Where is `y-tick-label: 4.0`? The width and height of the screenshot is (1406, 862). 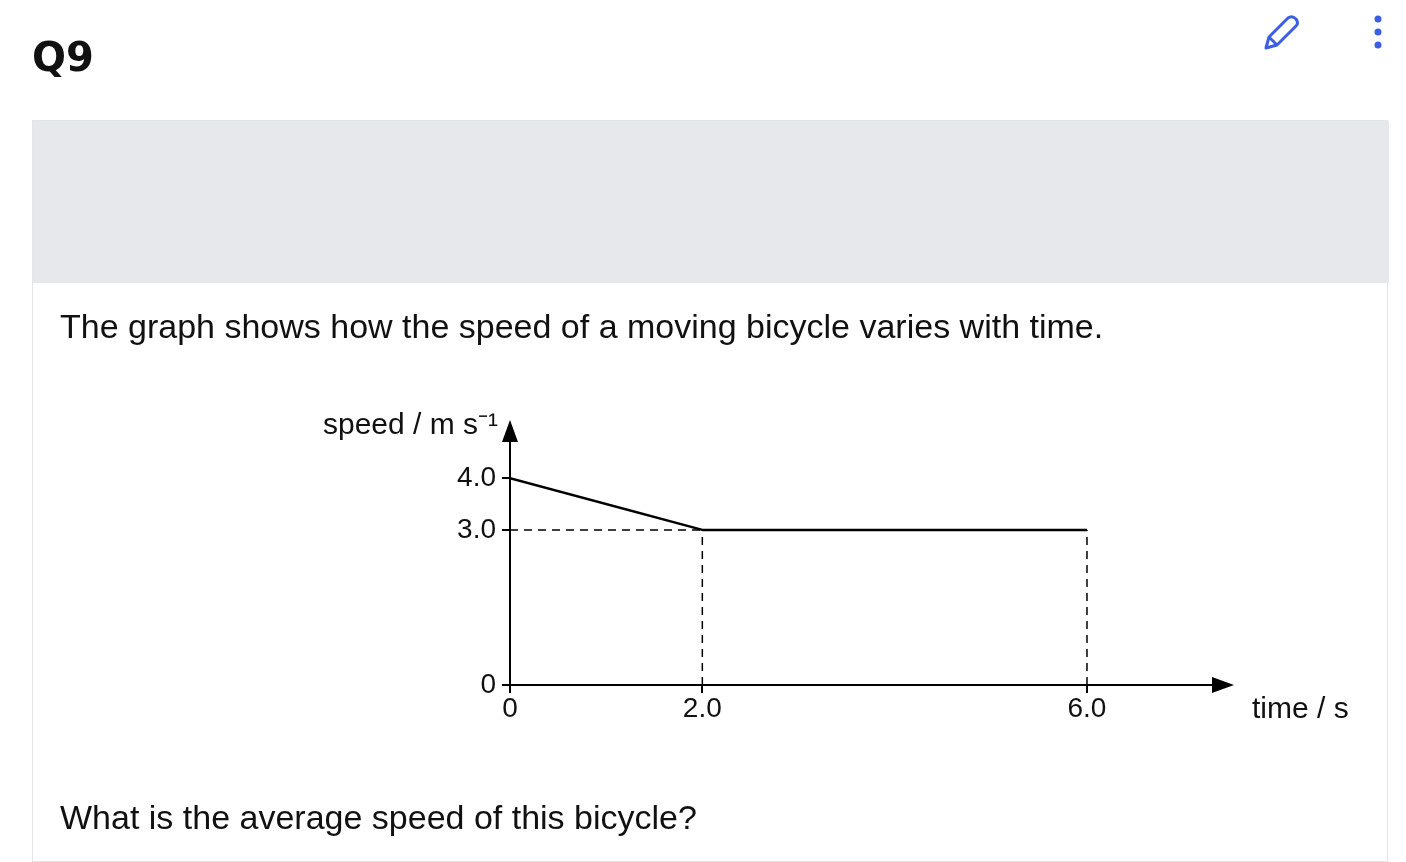 y-tick-label: 4.0 is located at coordinates (476, 476).